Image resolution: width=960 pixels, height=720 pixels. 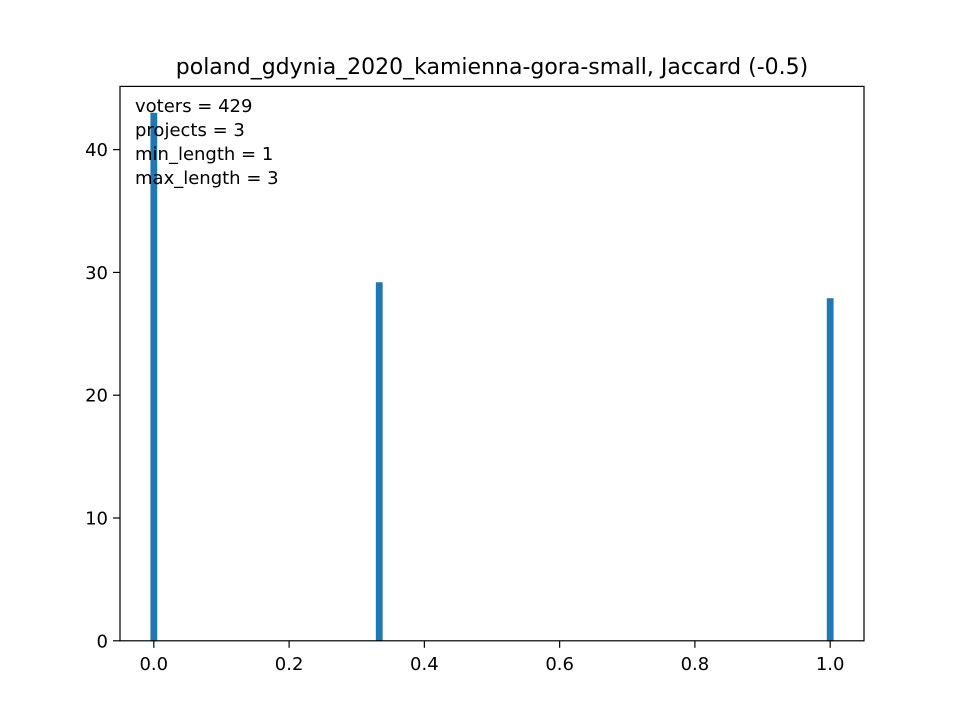 What do you see at coordinates (96, 519) in the screenshot?
I see `y-tick-label: 10` at bounding box center [96, 519].